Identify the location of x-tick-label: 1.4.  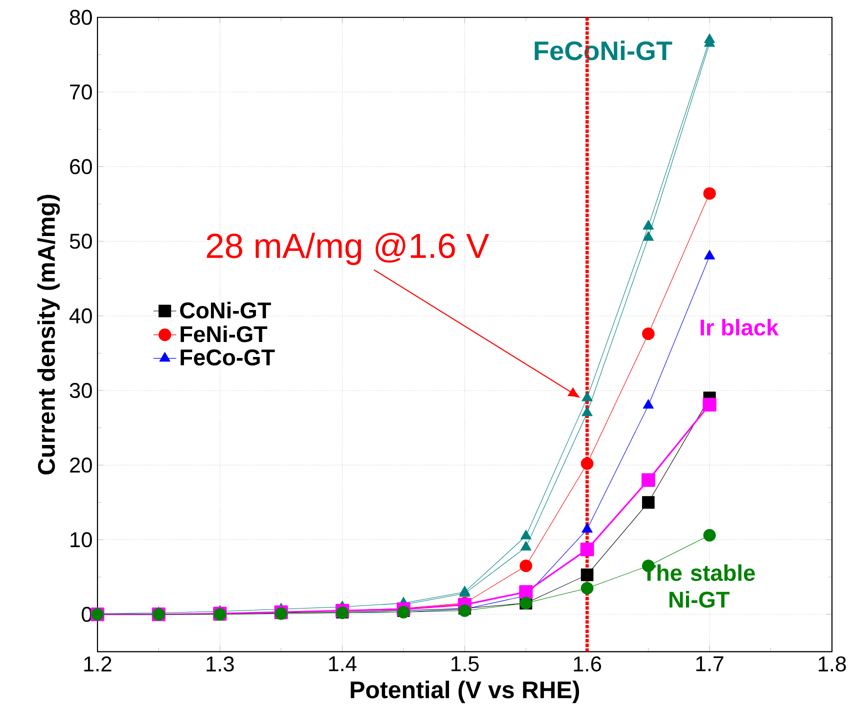
(343, 664).